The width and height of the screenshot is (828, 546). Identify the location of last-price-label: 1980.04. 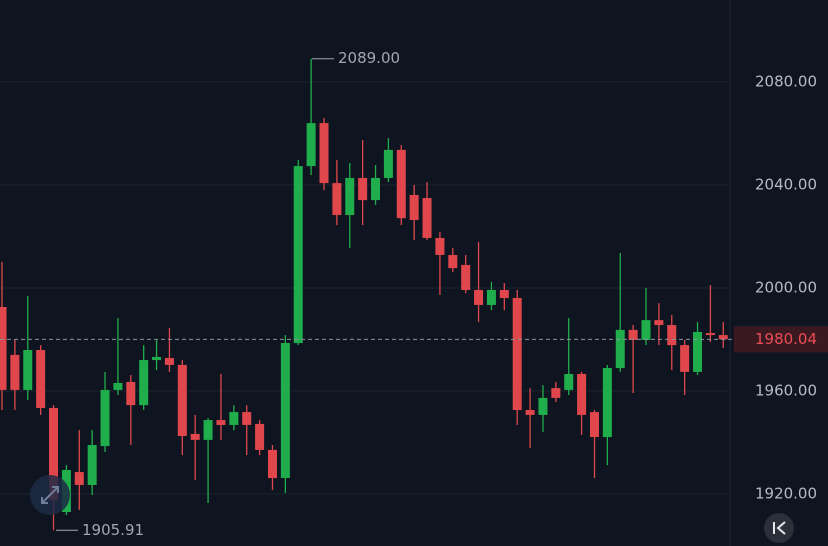
(786, 339).